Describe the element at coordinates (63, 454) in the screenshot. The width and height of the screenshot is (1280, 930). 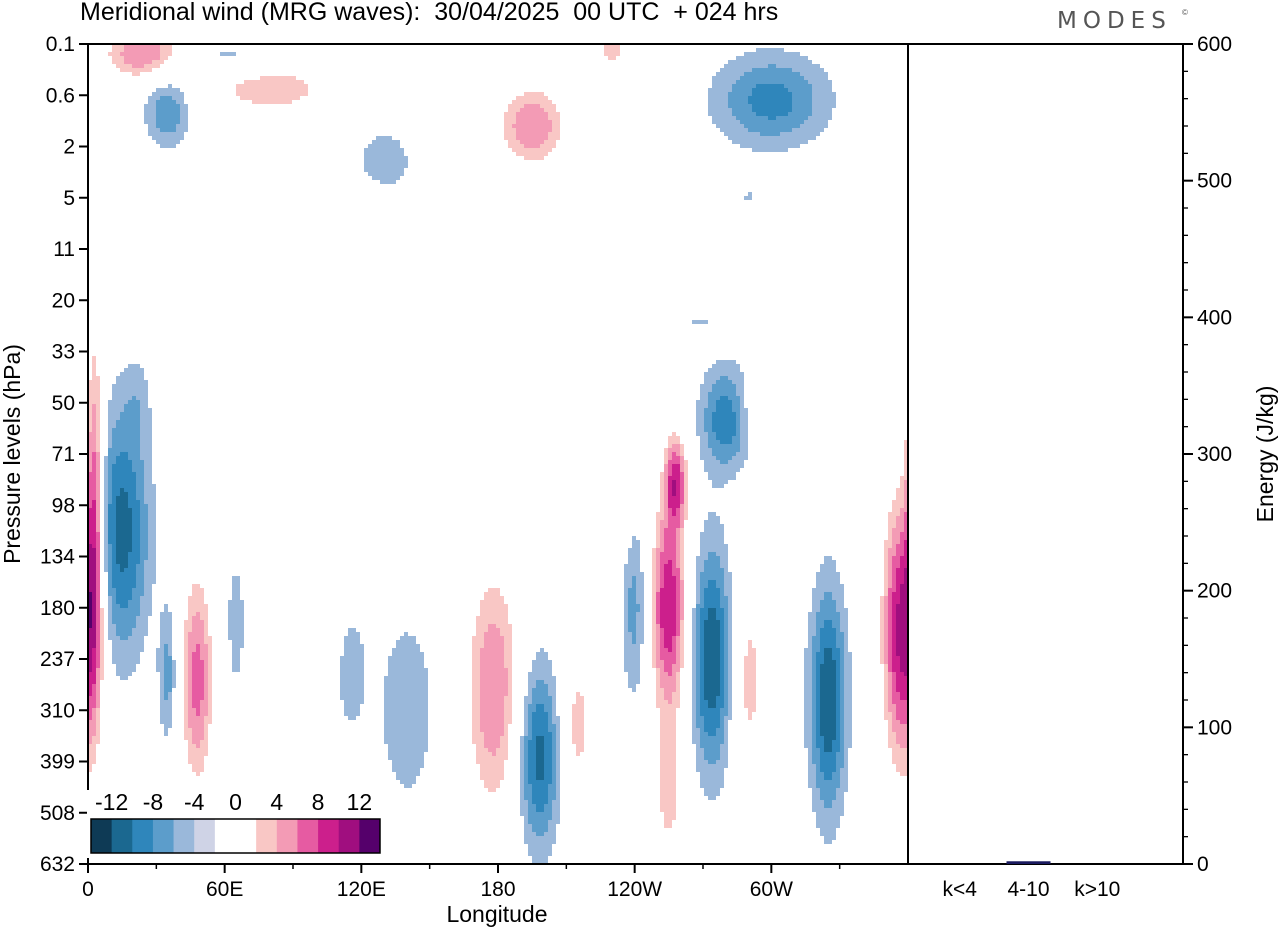
I see `y-tick-label: 71` at that location.